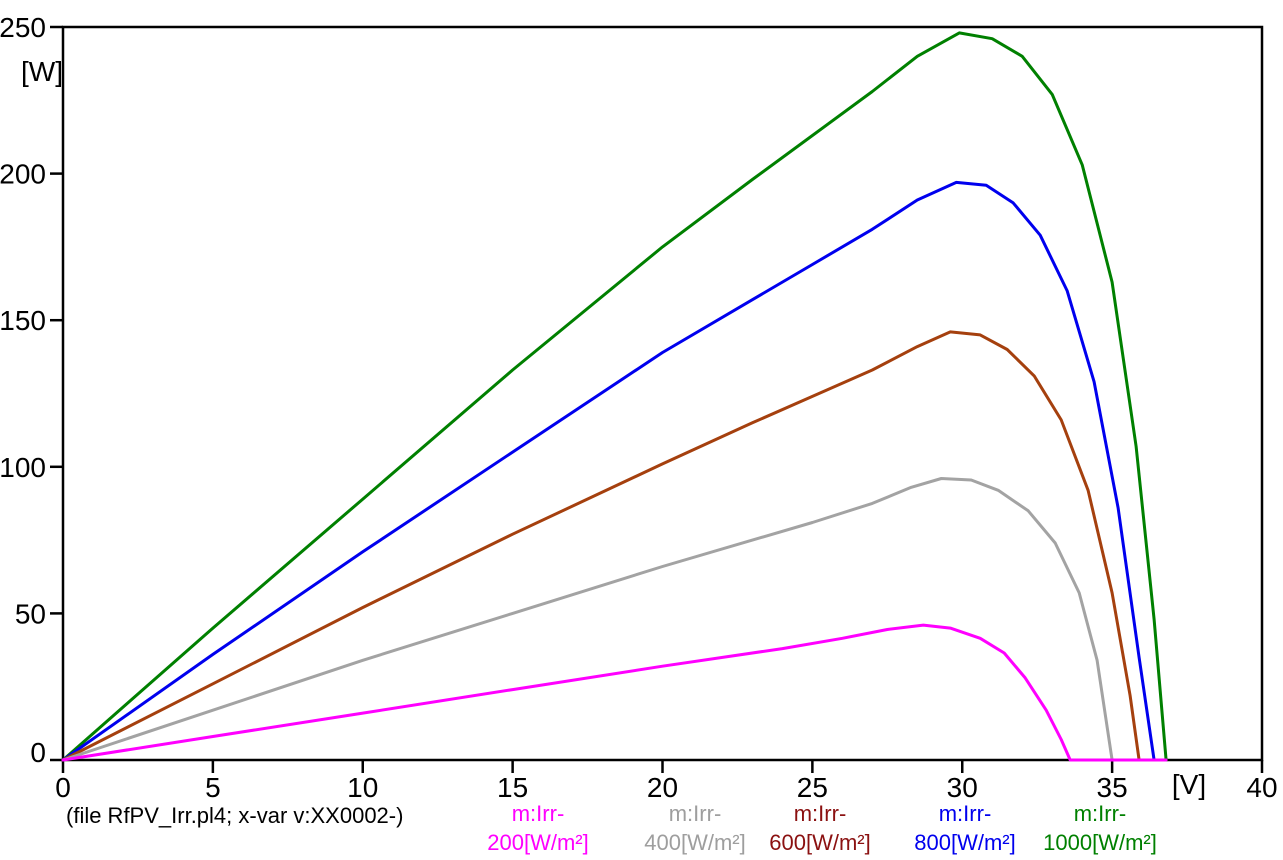 The height and width of the screenshot is (860, 1283). I want to click on x-tick-label: 0, so click(63, 787).